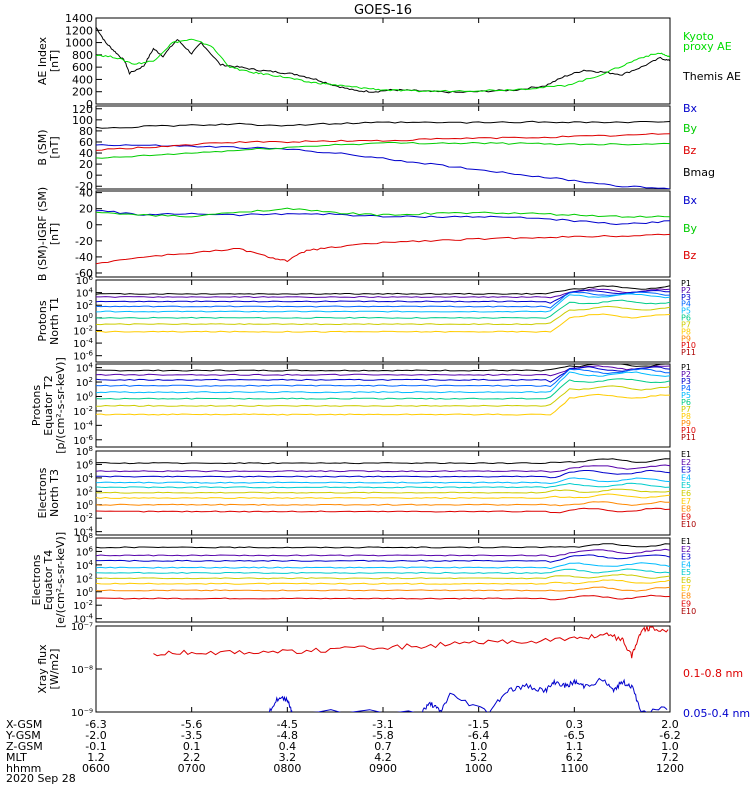  I want to click on y-tick-label: 200, so click(82, 92).